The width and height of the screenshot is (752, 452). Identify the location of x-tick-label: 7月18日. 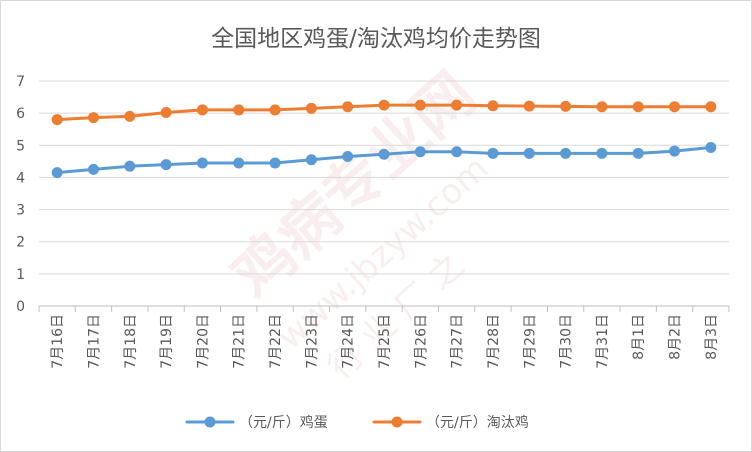
(131, 341).